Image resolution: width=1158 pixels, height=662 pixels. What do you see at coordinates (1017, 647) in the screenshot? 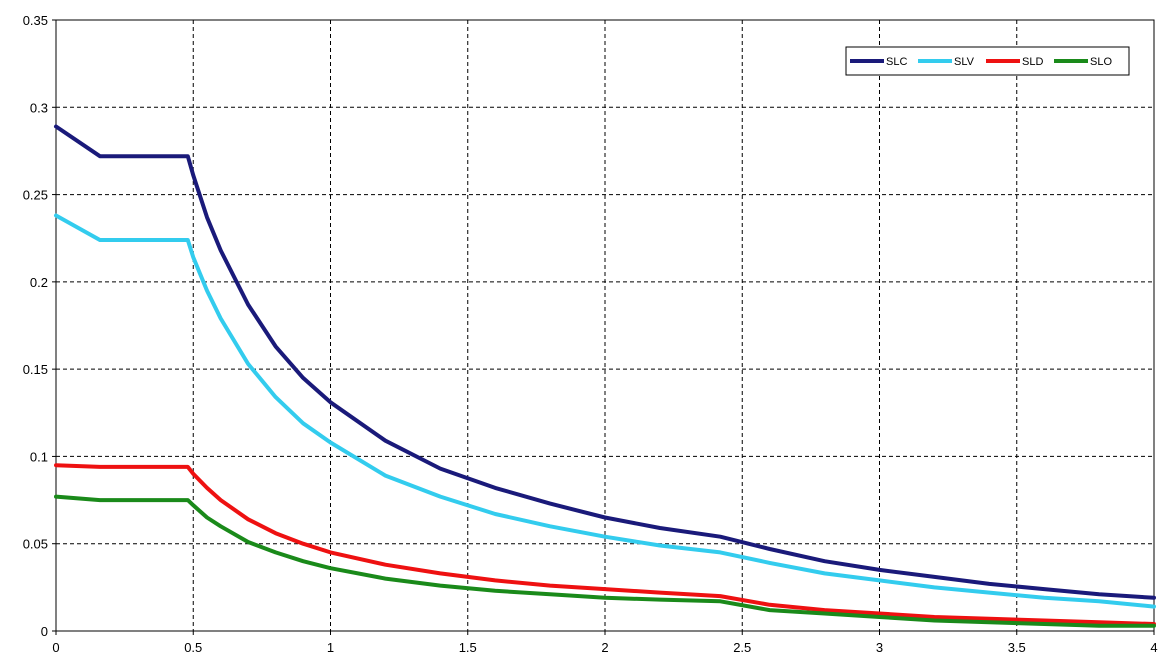
I see `x-tick-label: 3.5` at bounding box center [1017, 647].